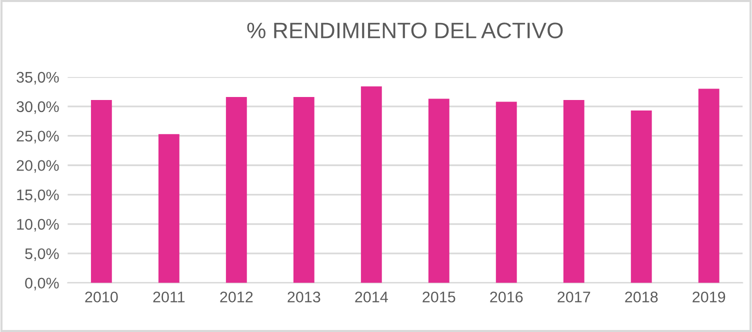 Image resolution: width=752 pixels, height=332 pixels. Describe the element at coordinates (42, 284) in the screenshot. I see `y-tick-label: 0,0%` at that location.